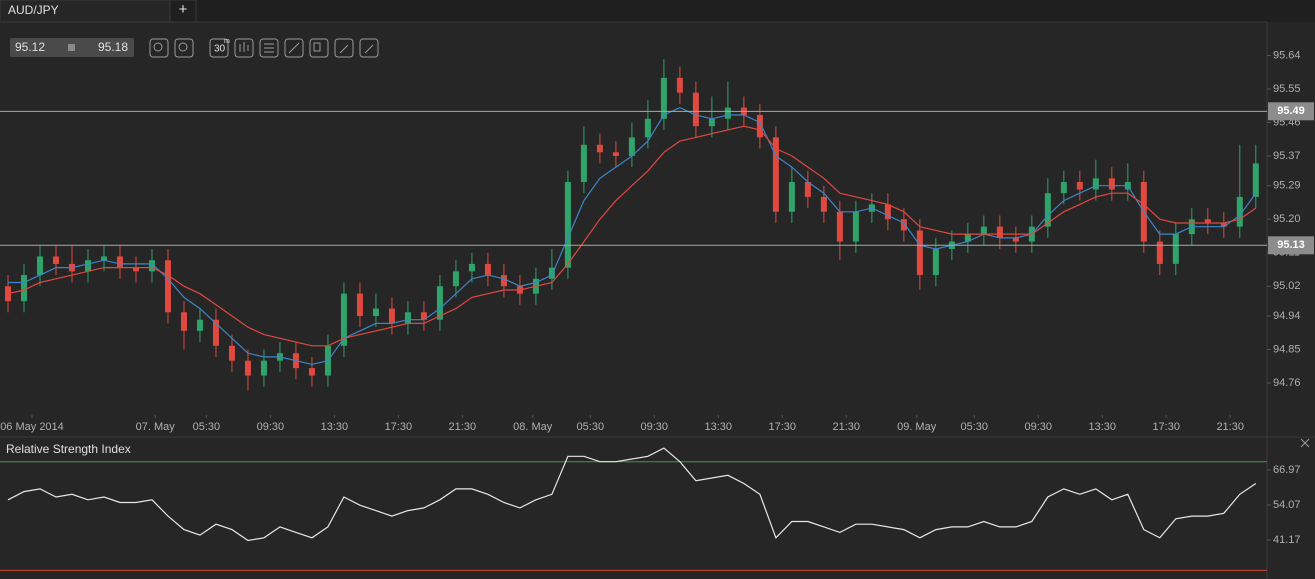 The image size is (1315, 579). Describe the element at coordinates (294, 48) in the screenshot. I see `drawing-button` at that location.